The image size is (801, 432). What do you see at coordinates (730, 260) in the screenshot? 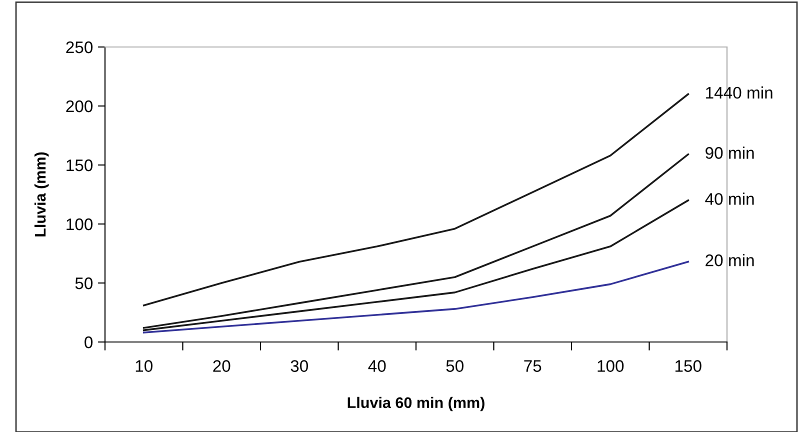
I see `series-label: 20 min` at bounding box center [730, 260].